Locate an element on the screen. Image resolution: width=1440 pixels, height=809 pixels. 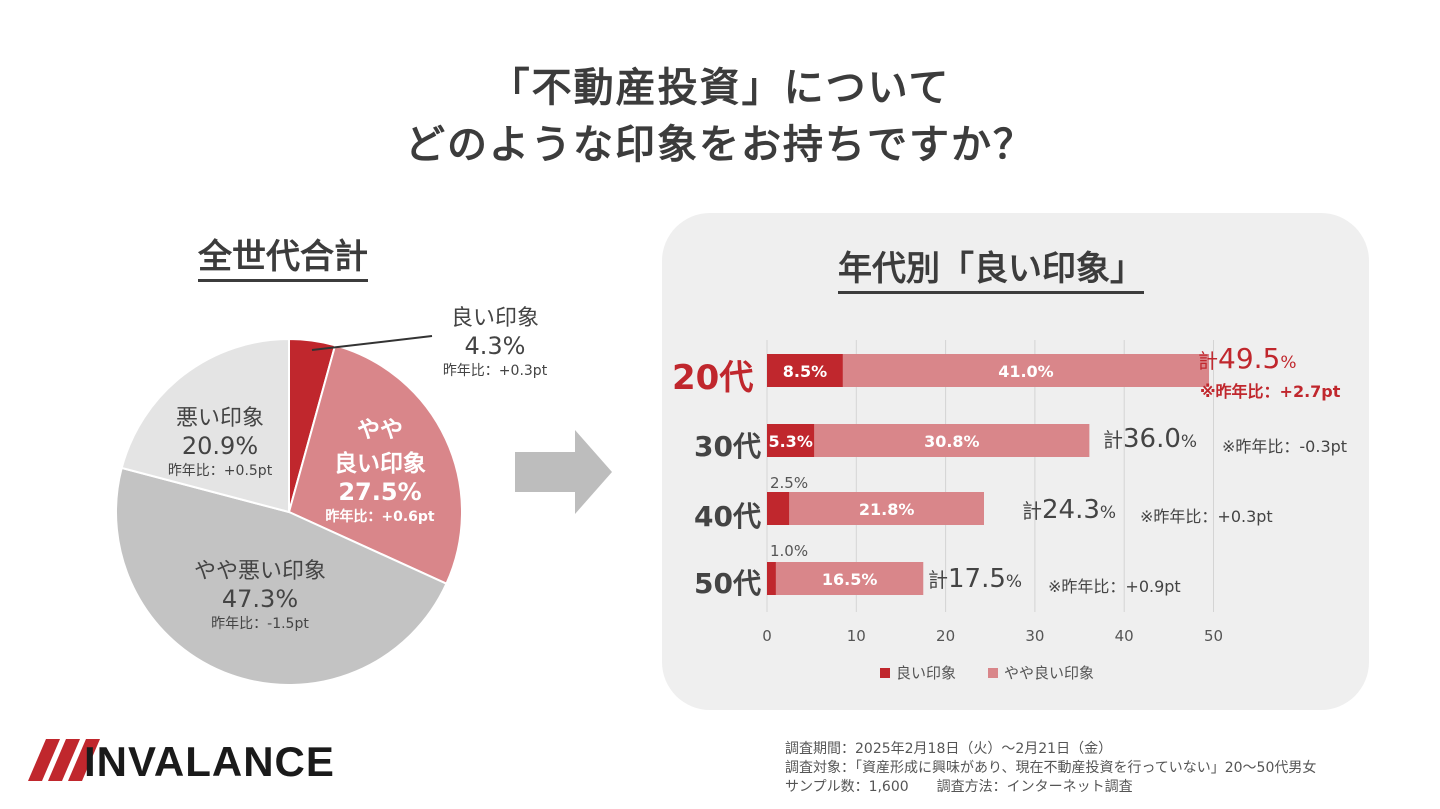
total-30s-unit: % is located at coordinates (1189, 442).